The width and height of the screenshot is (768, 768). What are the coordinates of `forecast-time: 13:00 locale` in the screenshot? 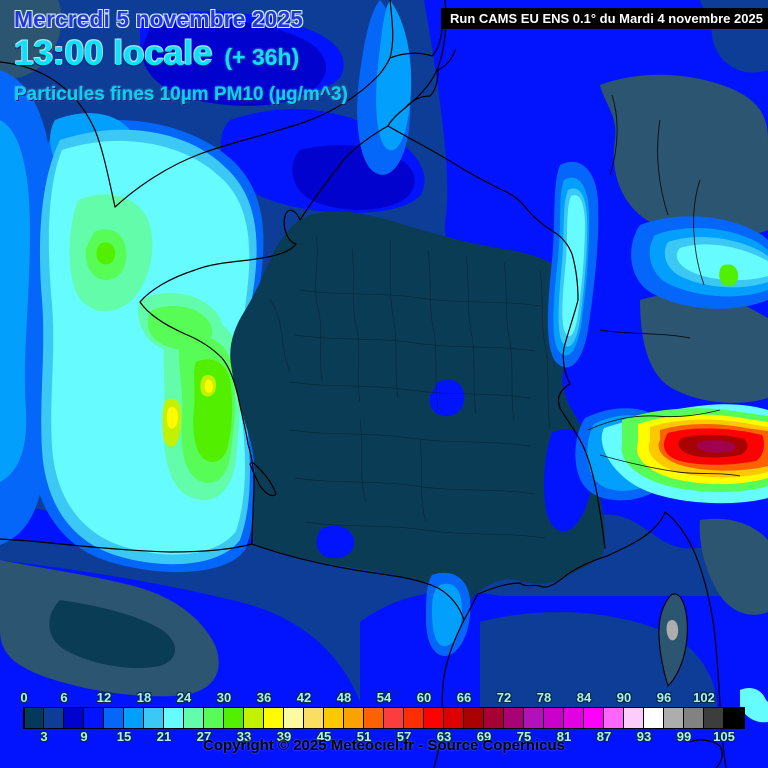 It's located at (113, 53).